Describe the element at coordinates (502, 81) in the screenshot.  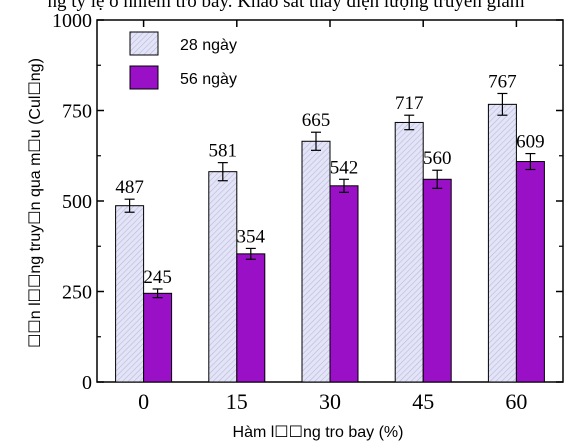
I see `data-label-28-60: 767` at that location.